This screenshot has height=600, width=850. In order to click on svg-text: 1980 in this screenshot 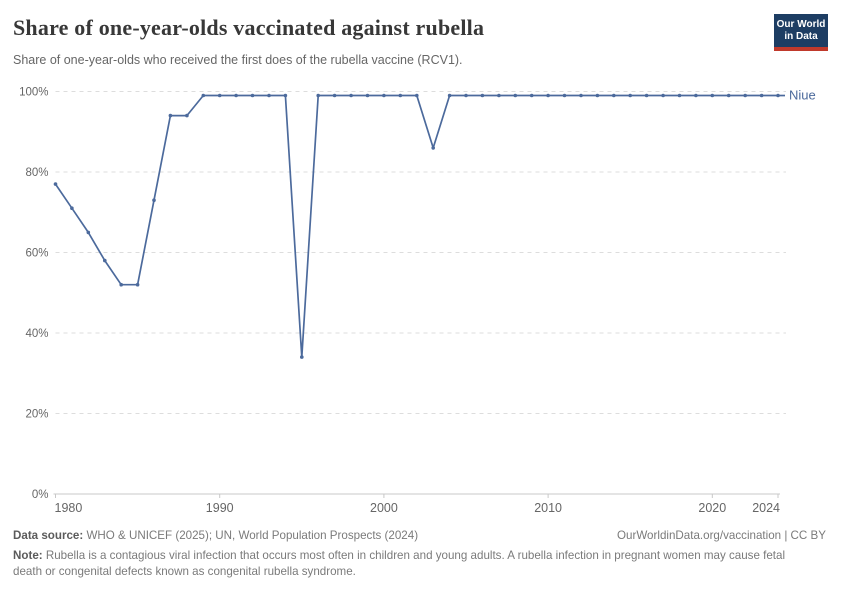, I will do `click(69, 508)`.